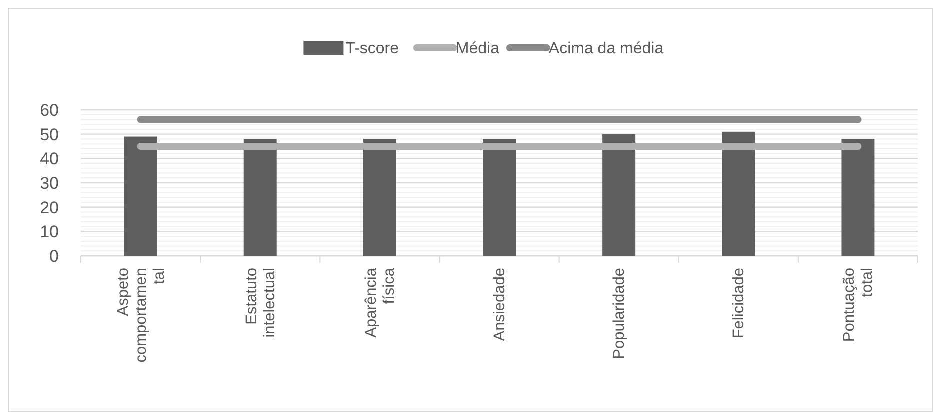 This screenshot has height=412, width=933. What do you see at coordinates (606, 49) in the screenshot?
I see `legend-label: Acima da média` at bounding box center [606, 49].